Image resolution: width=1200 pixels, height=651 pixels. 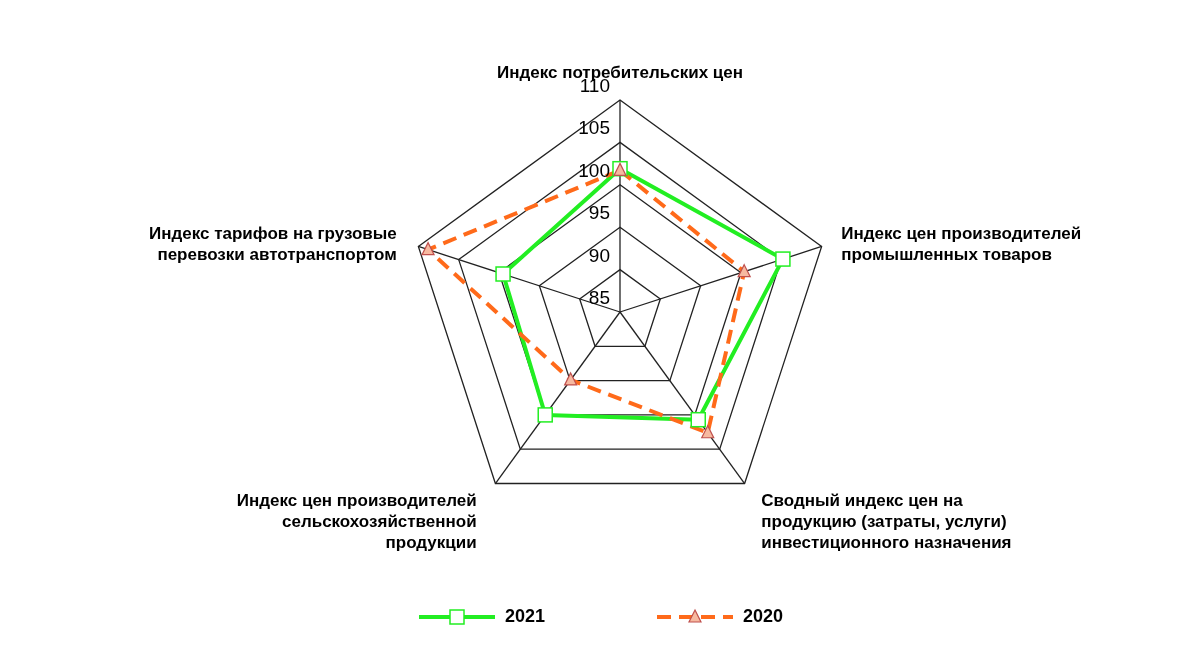 What do you see at coordinates (272, 244) in the screenshot?
I see `spoke-label: Индекс тарифов на грузовые перевозки автотранспортом` at bounding box center [272, 244].